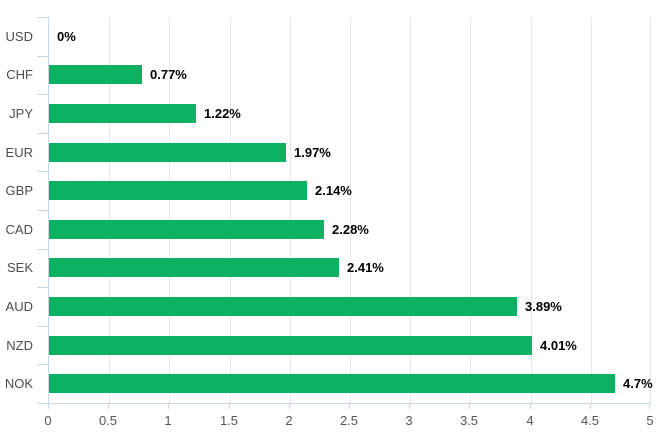 This screenshot has height=444, width=656. I want to click on bar-nzd, so click(290, 345).